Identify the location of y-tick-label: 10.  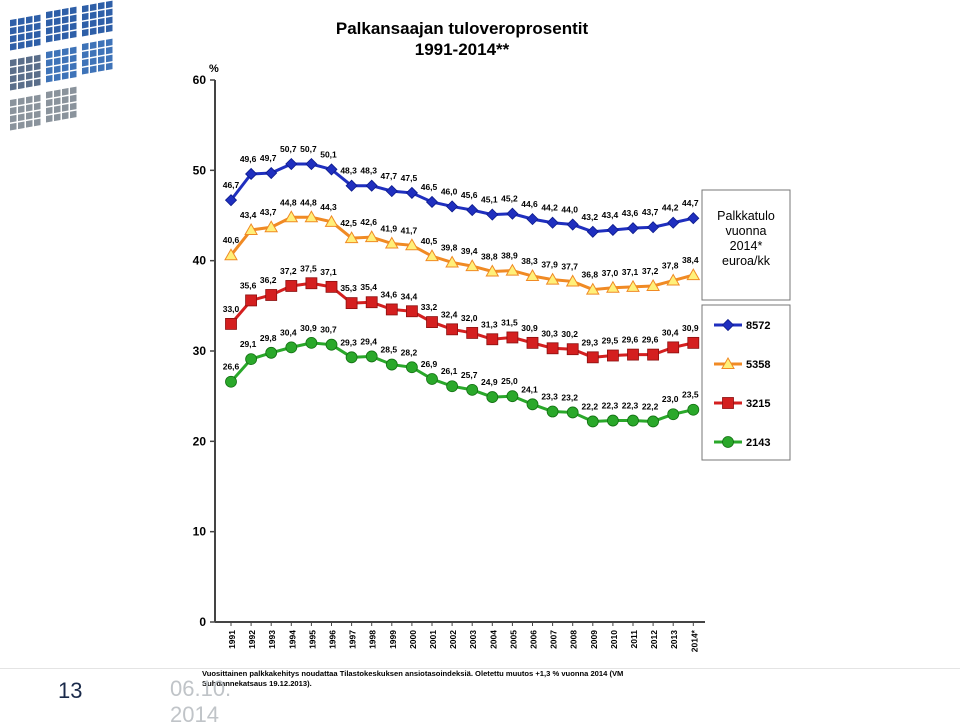
(200, 532).